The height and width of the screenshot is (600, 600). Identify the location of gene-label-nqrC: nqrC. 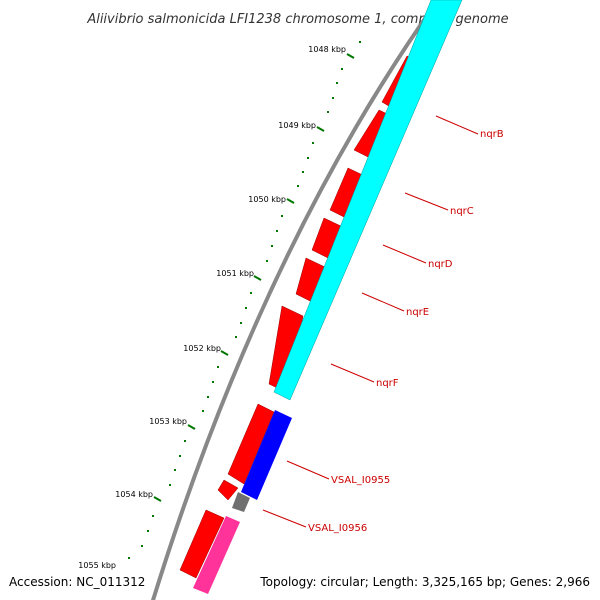
(462, 211).